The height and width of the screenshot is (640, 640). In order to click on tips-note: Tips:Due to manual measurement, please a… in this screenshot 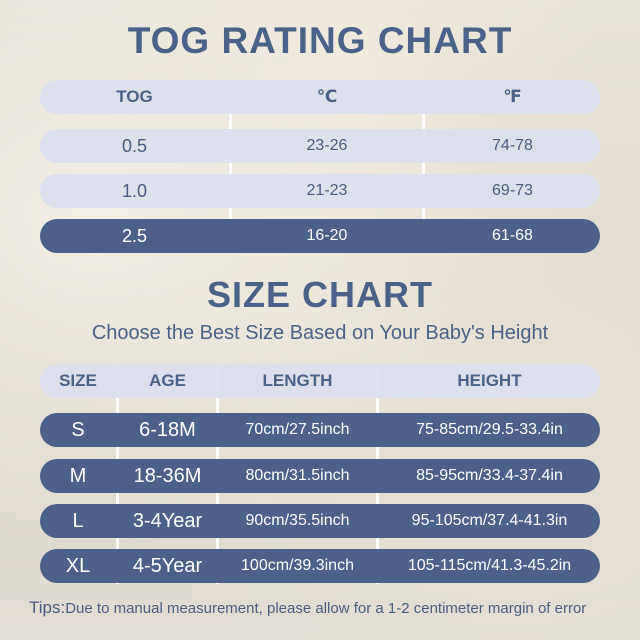, I will do `click(307, 608)`.